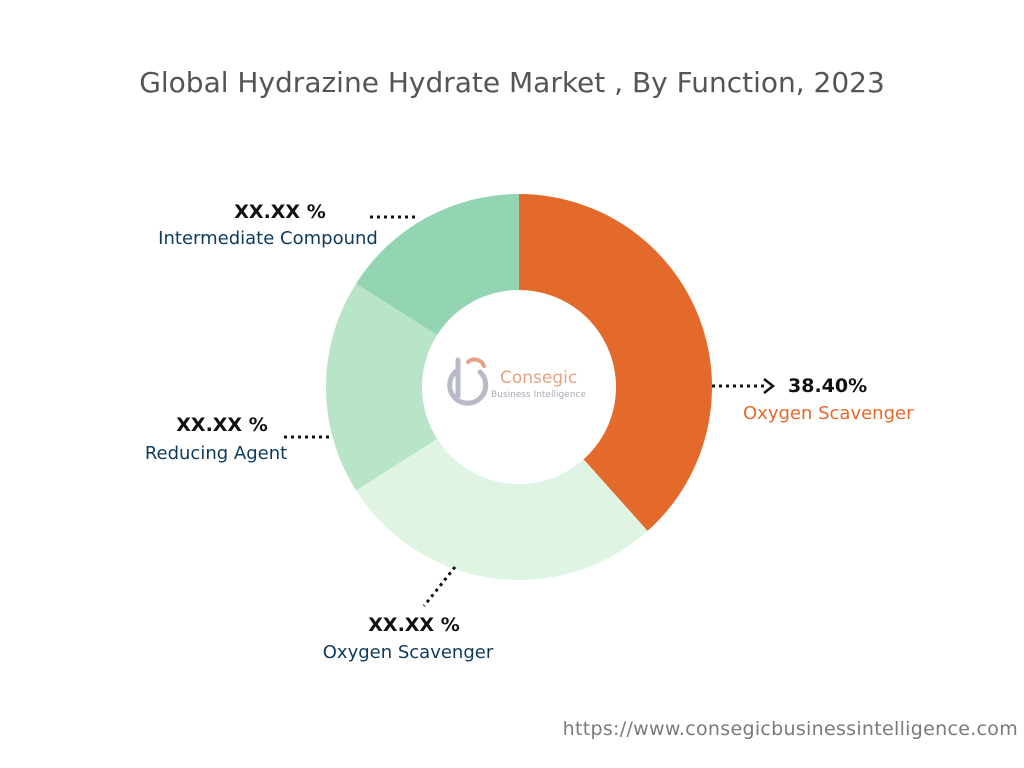 The image size is (1024, 768). I want to click on slice-value-0: 38.40%, so click(827, 386).